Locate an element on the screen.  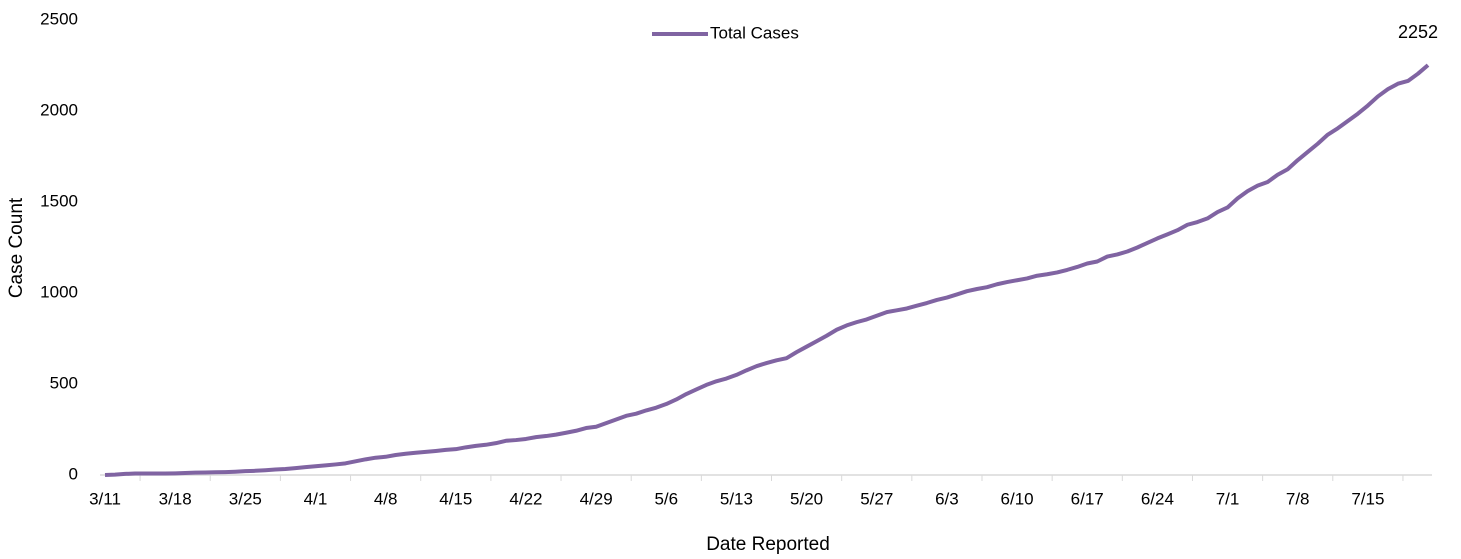
x-tick-label: 3/25 is located at coordinates (245, 498).